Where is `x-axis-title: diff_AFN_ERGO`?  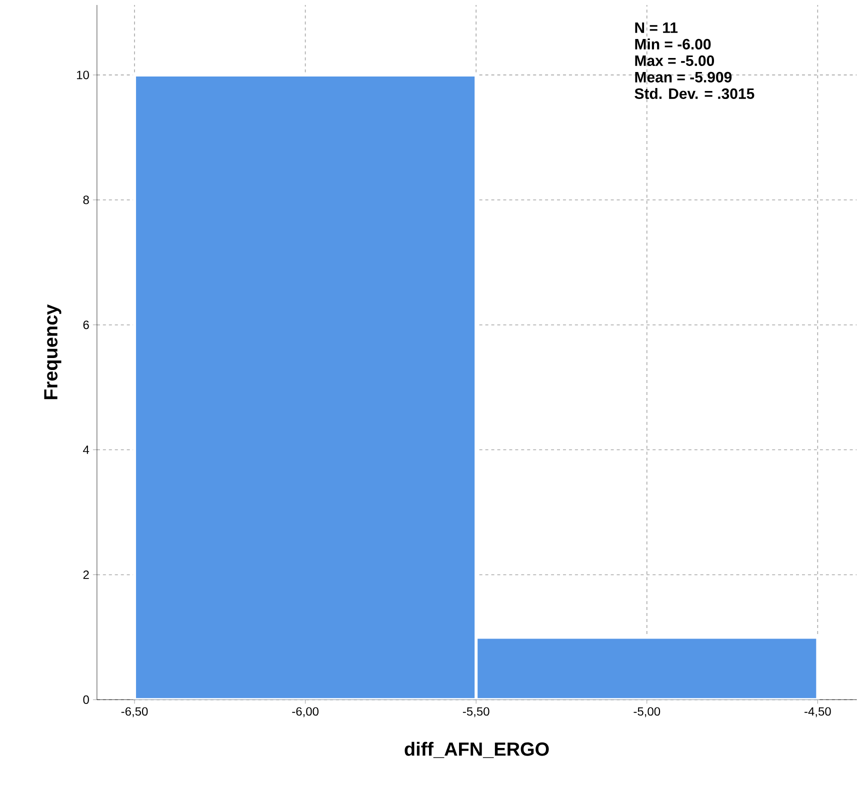
x-axis-title: diff_AFN_ERGO is located at coordinates (476, 750).